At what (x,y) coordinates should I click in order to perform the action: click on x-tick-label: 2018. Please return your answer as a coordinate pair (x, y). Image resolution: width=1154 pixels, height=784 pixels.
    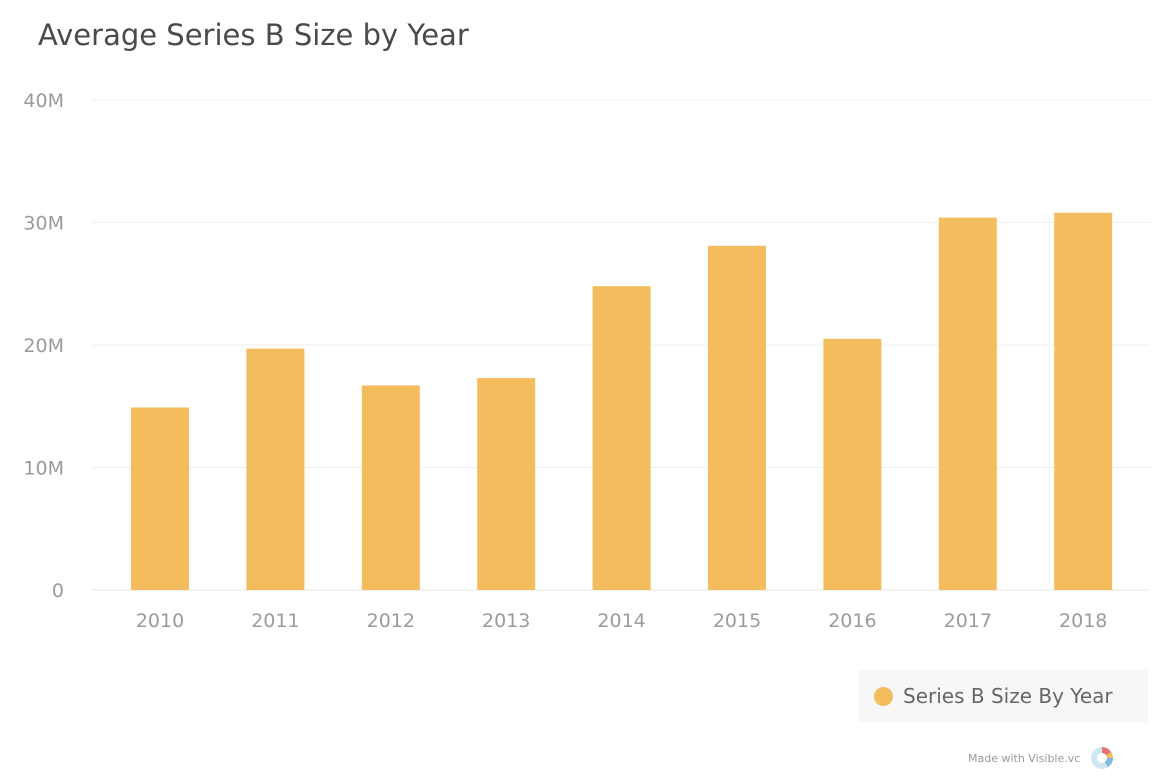
    Looking at the image, I should click on (1083, 621).